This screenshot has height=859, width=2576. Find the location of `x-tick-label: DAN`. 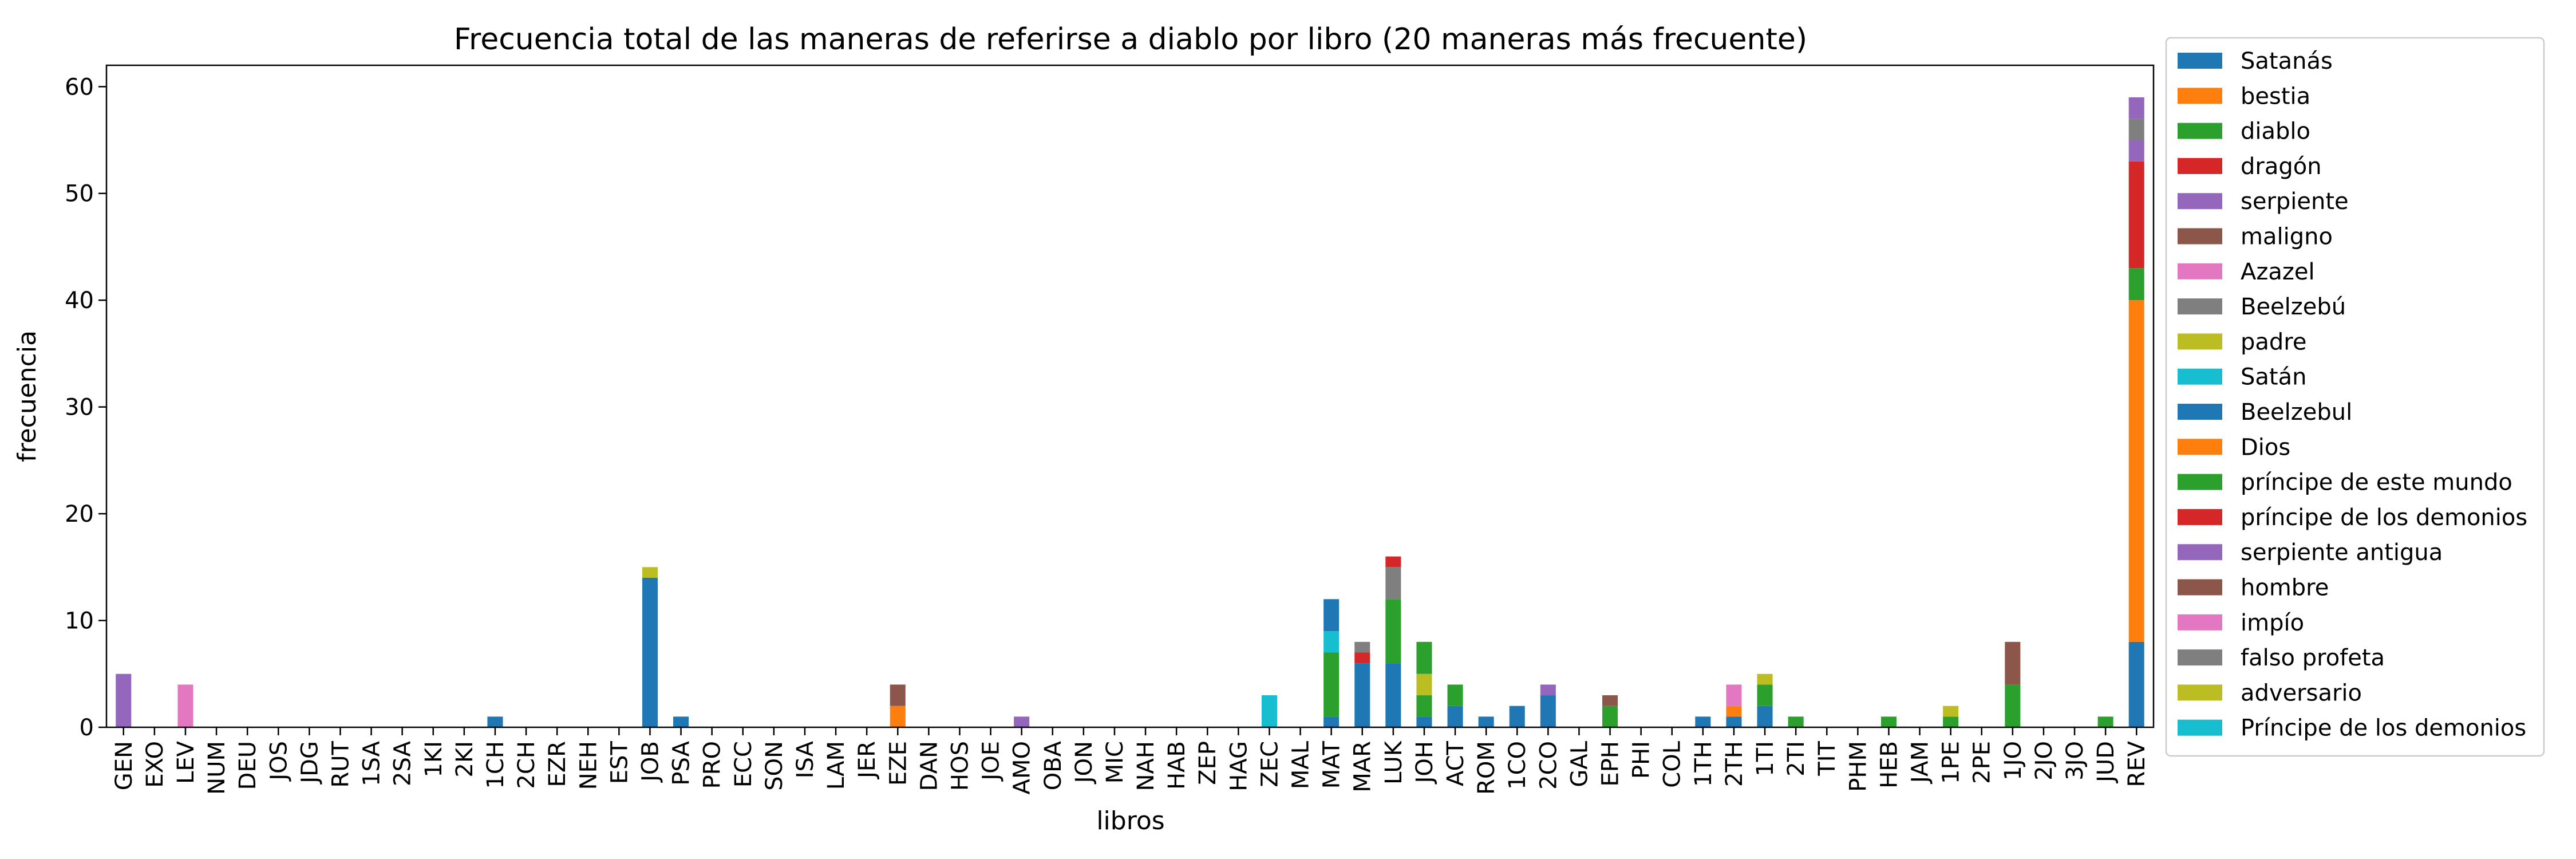

x-tick-label: DAN is located at coordinates (929, 766).